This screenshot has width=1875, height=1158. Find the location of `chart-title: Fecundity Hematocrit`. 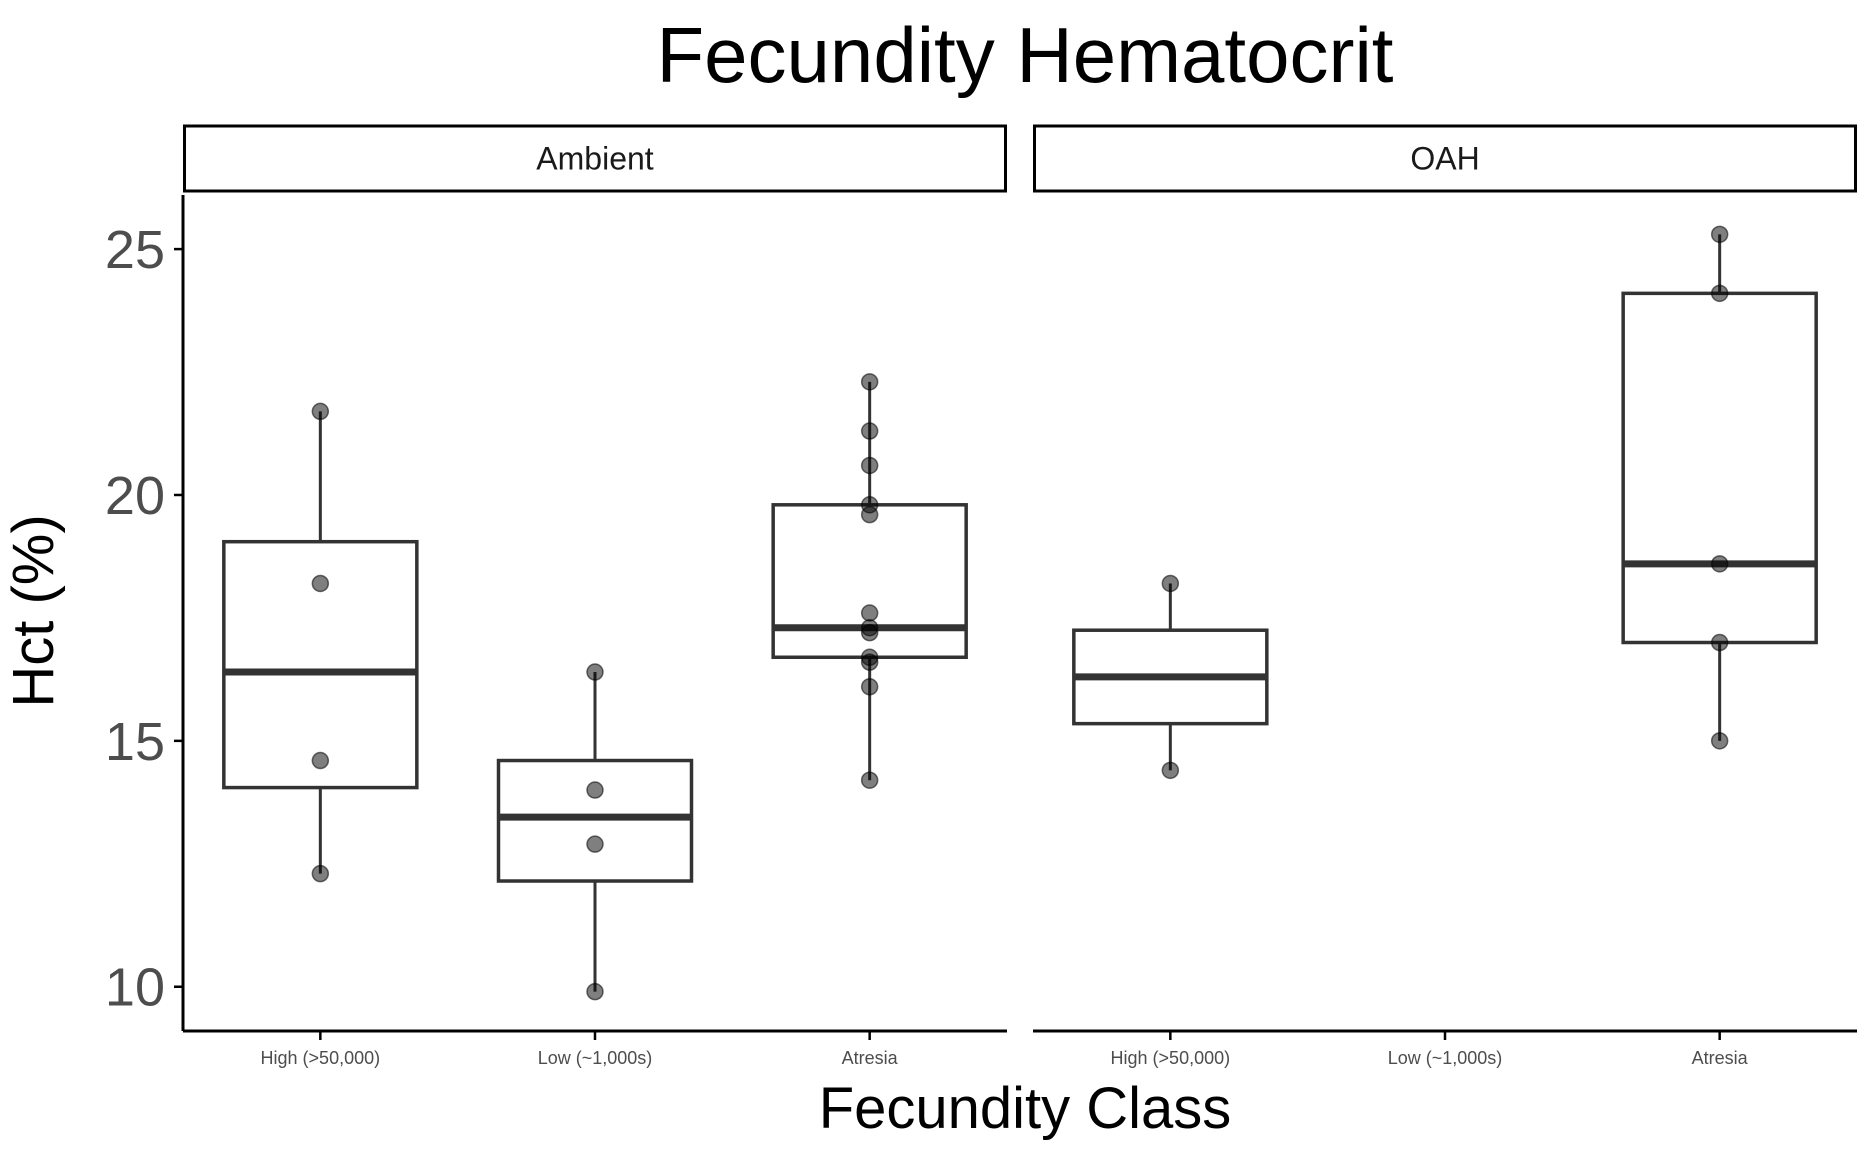

chart-title: Fecundity Hematocrit is located at coordinates (1025, 55).